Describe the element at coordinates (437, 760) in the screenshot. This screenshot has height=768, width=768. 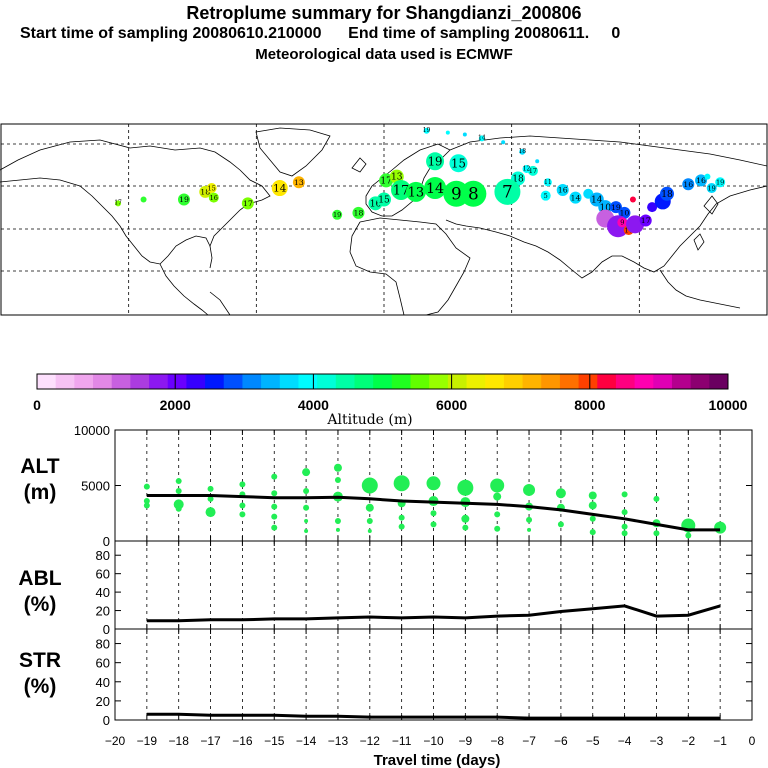
I see `x-axis-label: Travel time (days)` at that location.